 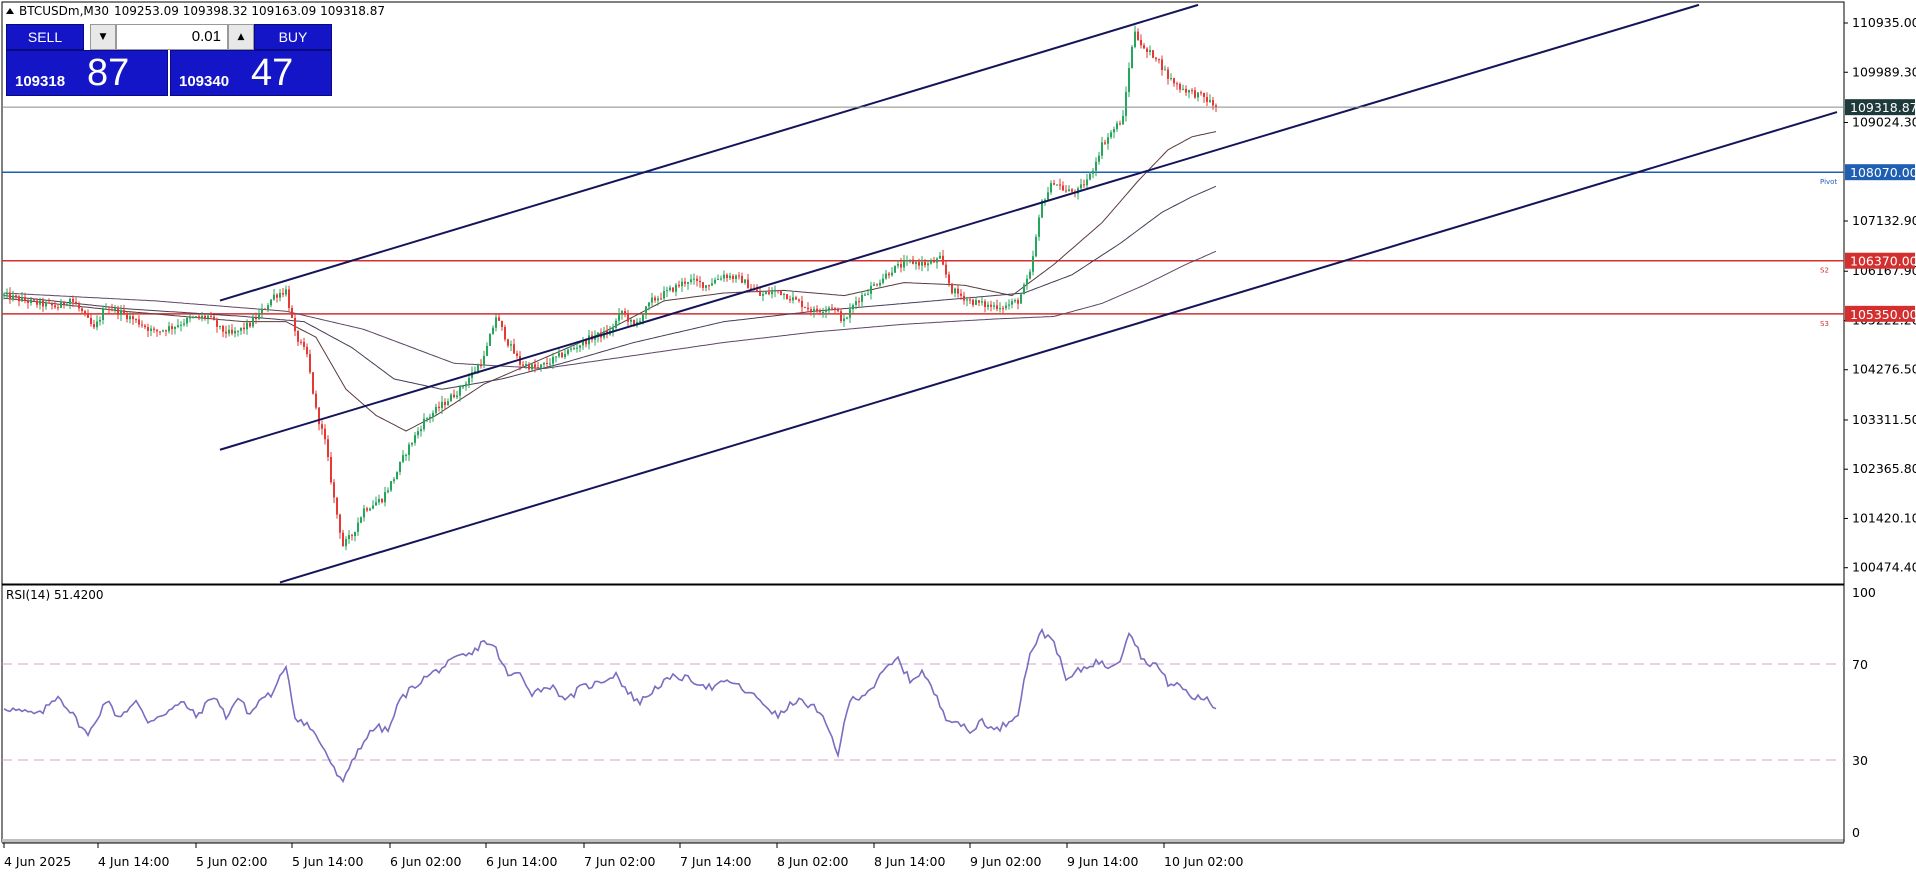 I want to click on price-tick-label: 109989.30, so click(x=1884, y=71).